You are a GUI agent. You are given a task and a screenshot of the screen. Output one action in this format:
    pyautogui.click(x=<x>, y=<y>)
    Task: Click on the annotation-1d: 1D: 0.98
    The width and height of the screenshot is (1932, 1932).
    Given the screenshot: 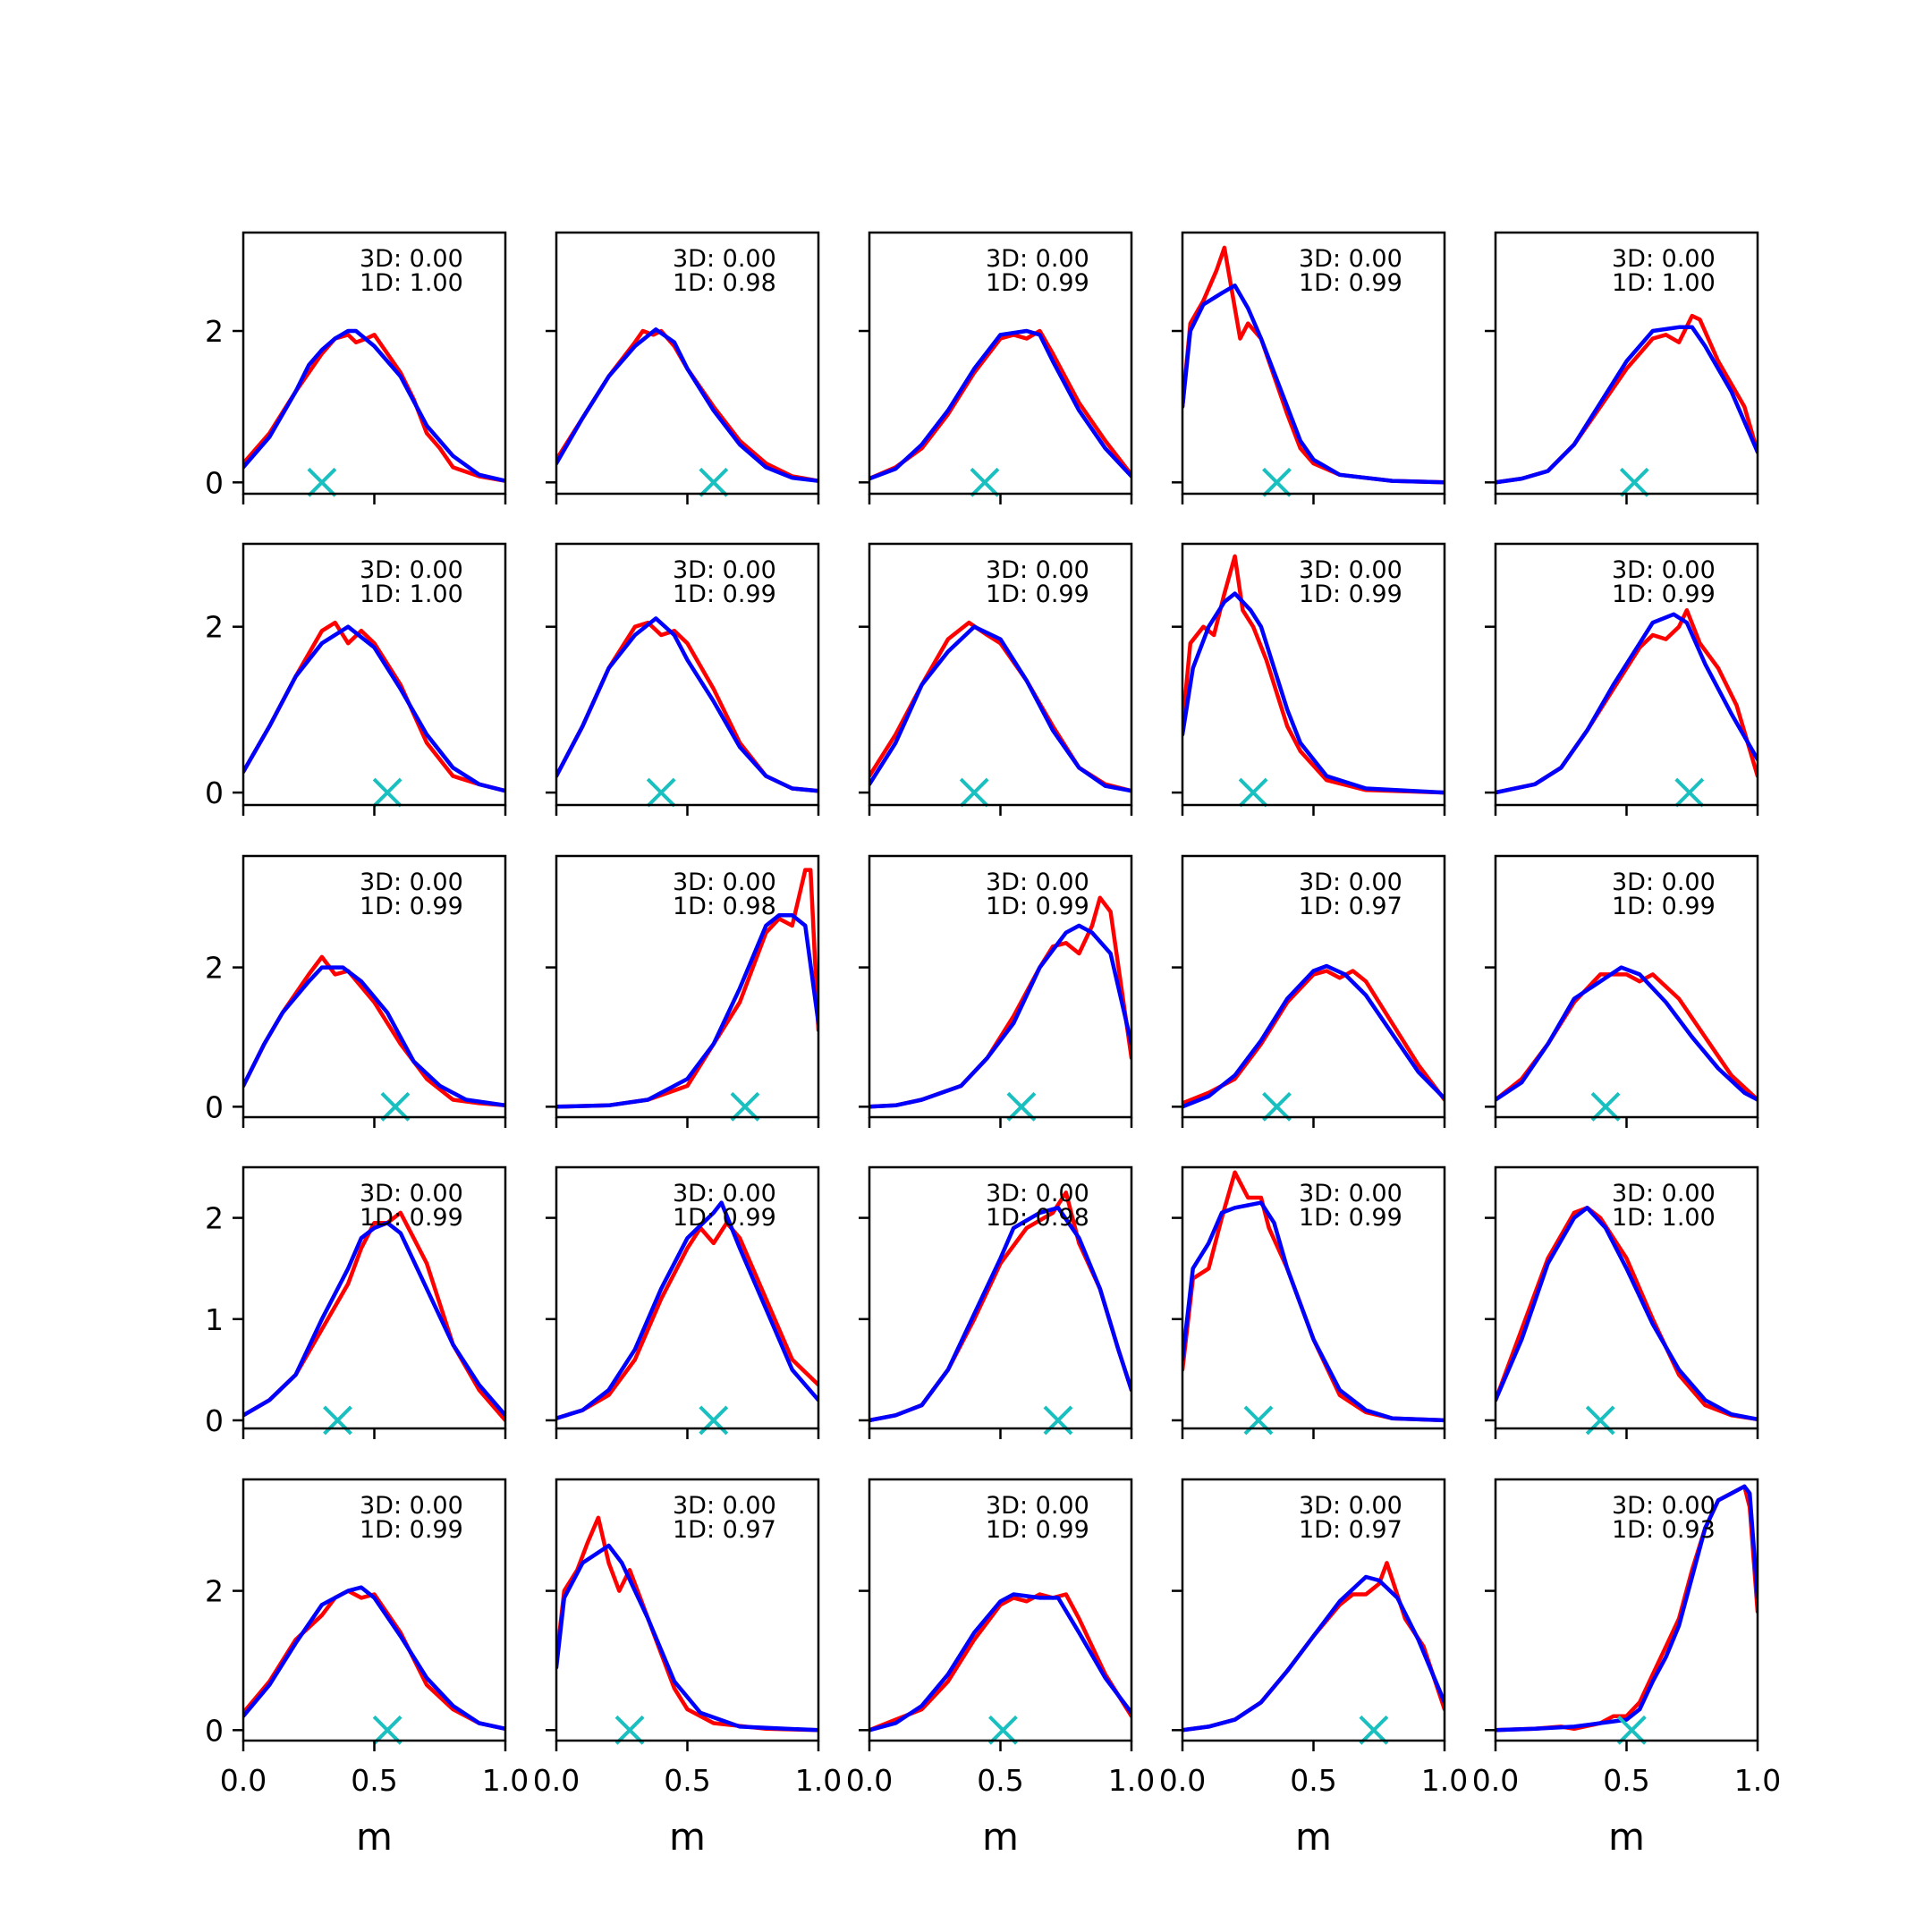 What is the action you would take?
    pyautogui.click(x=1037, y=1218)
    